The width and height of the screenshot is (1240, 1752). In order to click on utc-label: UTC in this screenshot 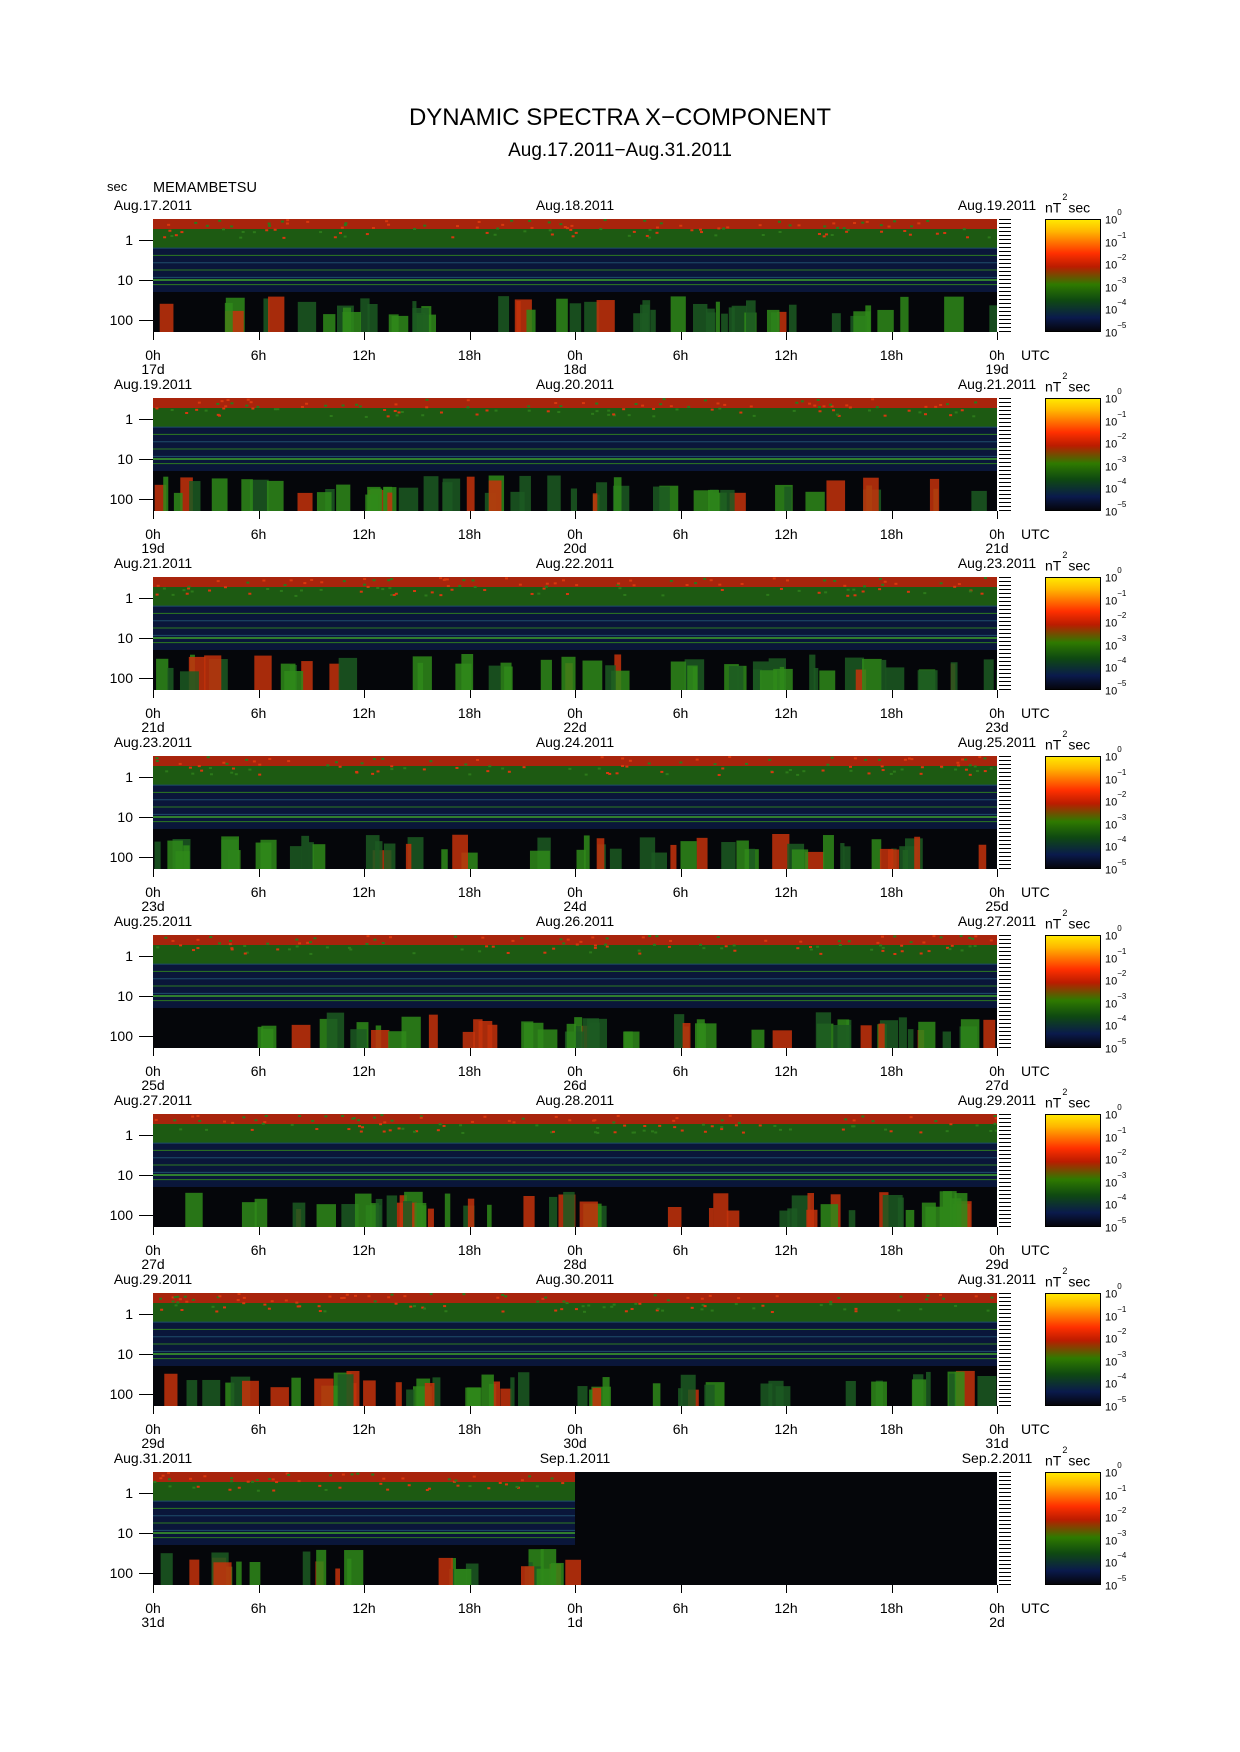, I will do `click(1035, 892)`.